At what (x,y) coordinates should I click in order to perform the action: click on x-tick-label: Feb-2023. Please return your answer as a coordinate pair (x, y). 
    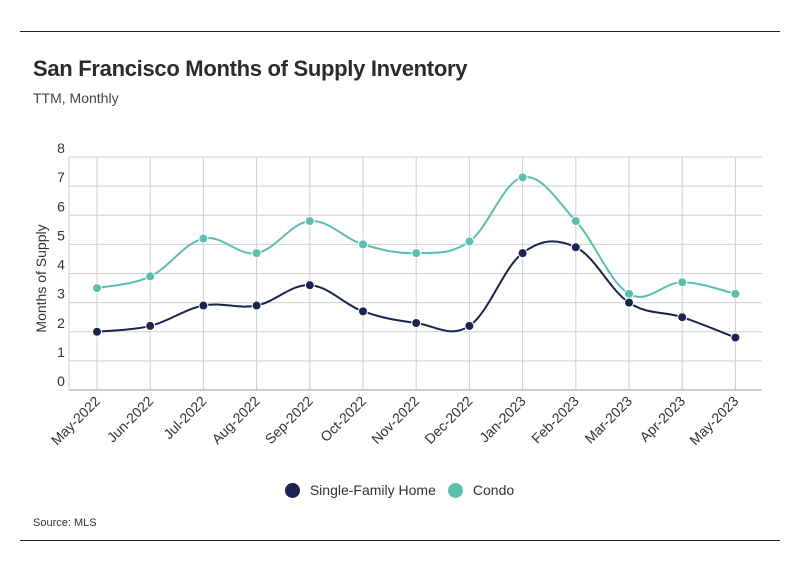
    Looking at the image, I should click on (555, 420).